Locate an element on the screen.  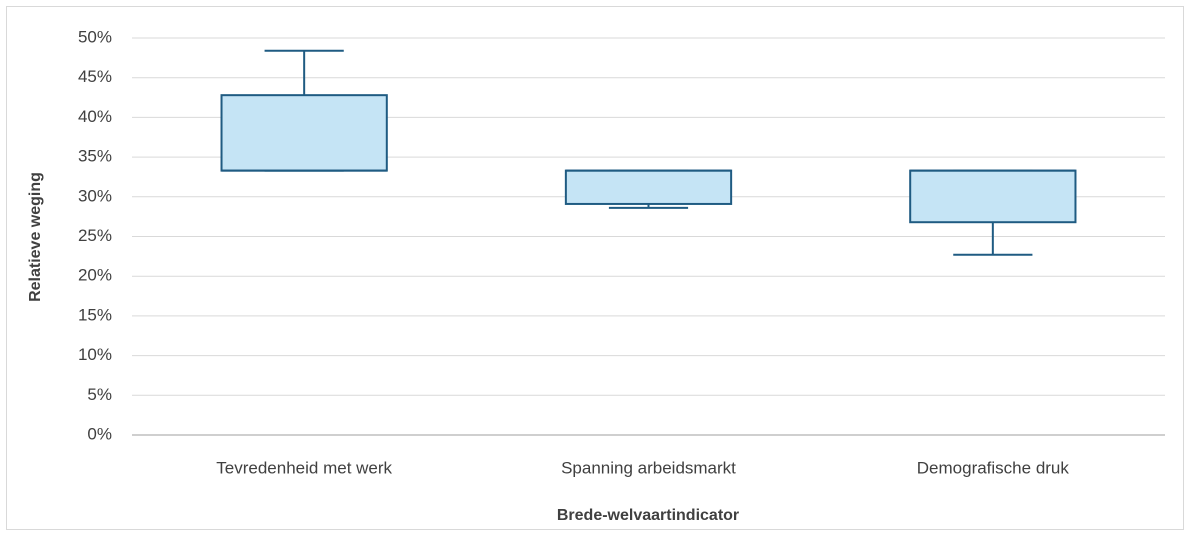
y-tick-label: 0% is located at coordinates (99, 433).